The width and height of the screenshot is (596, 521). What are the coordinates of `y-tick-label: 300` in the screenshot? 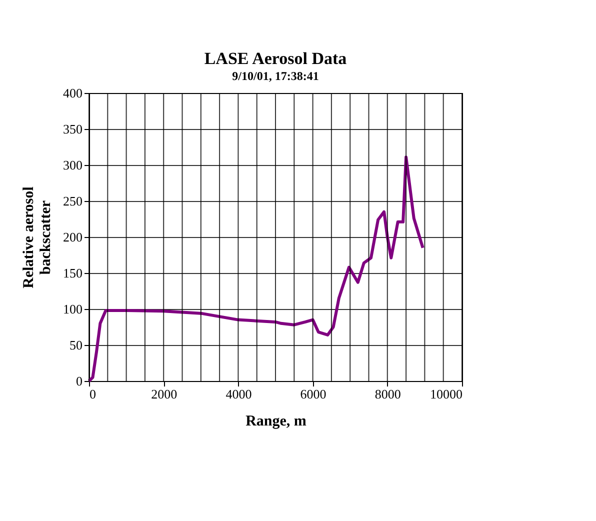 It's located at (72, 165).